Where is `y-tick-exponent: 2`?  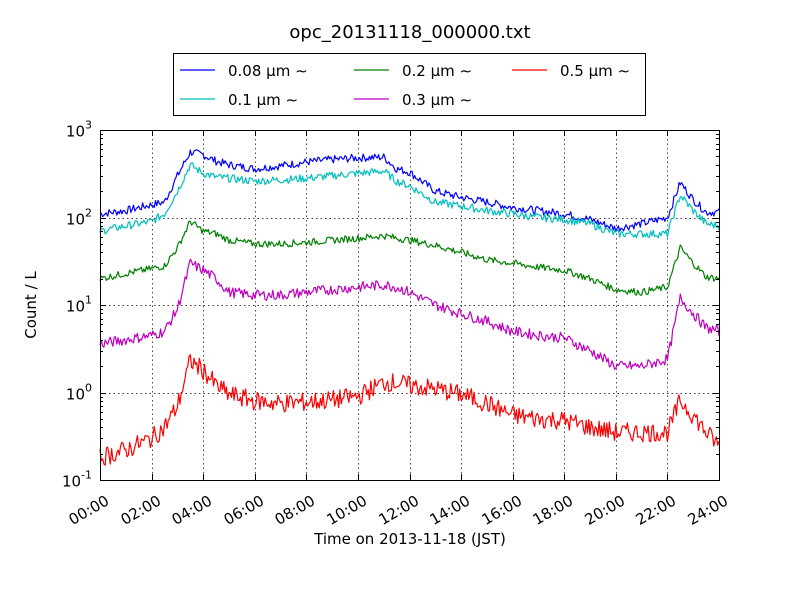 y-tick-exponent: 2 is located at coordinates (88, 213).